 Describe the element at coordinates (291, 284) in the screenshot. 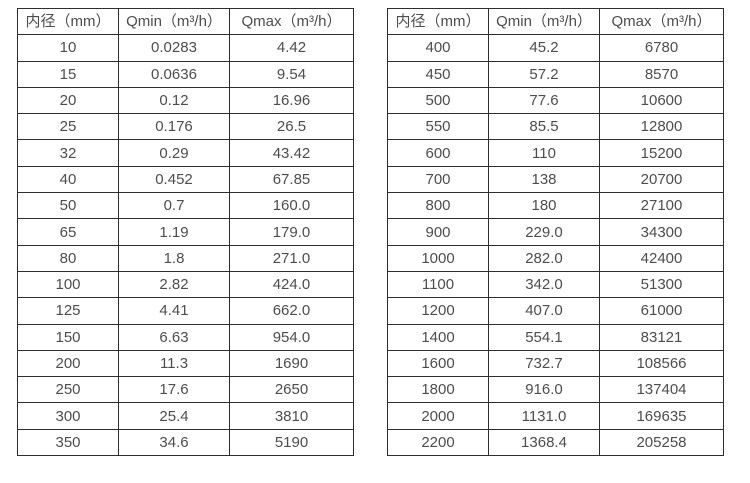

I see `table-cell: 424.0` at that location.